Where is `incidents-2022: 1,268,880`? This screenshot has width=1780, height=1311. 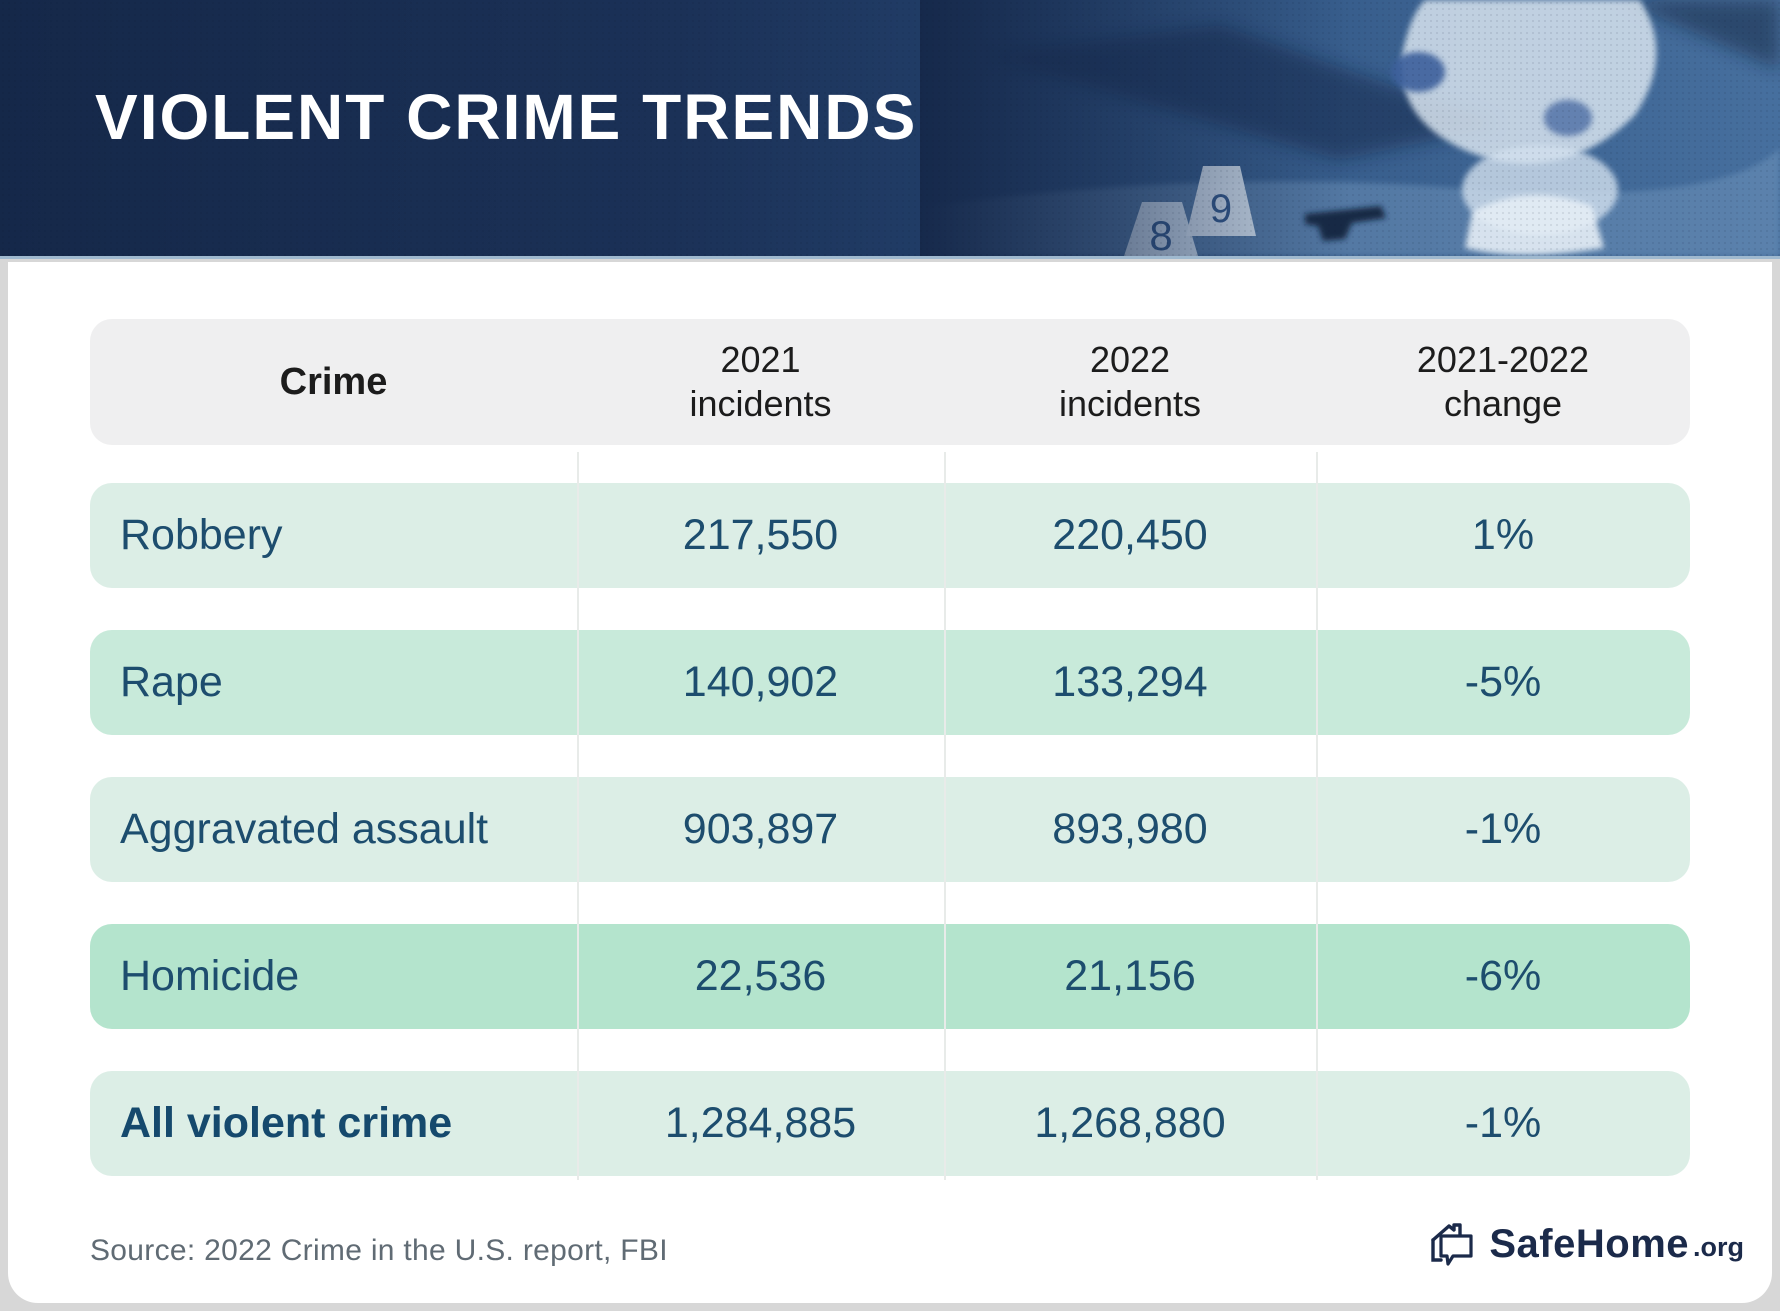 incidents-2022: 1,268,880 is located at coordinates (1130, 1123).